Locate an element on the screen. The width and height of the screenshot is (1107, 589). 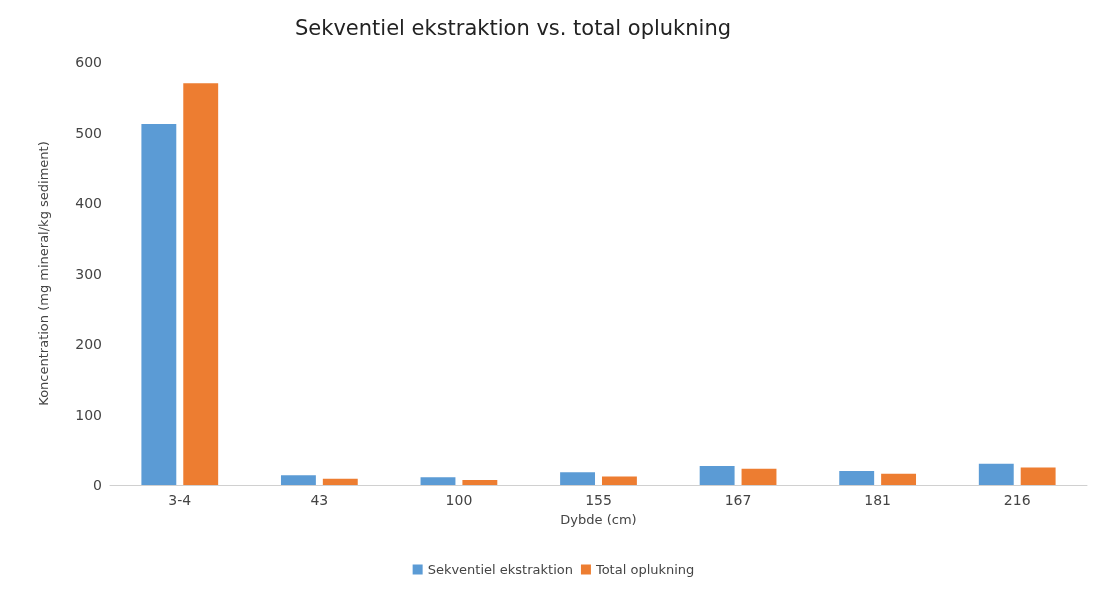
x-tick-label: 3-4 is located at coordinates (180, 500).